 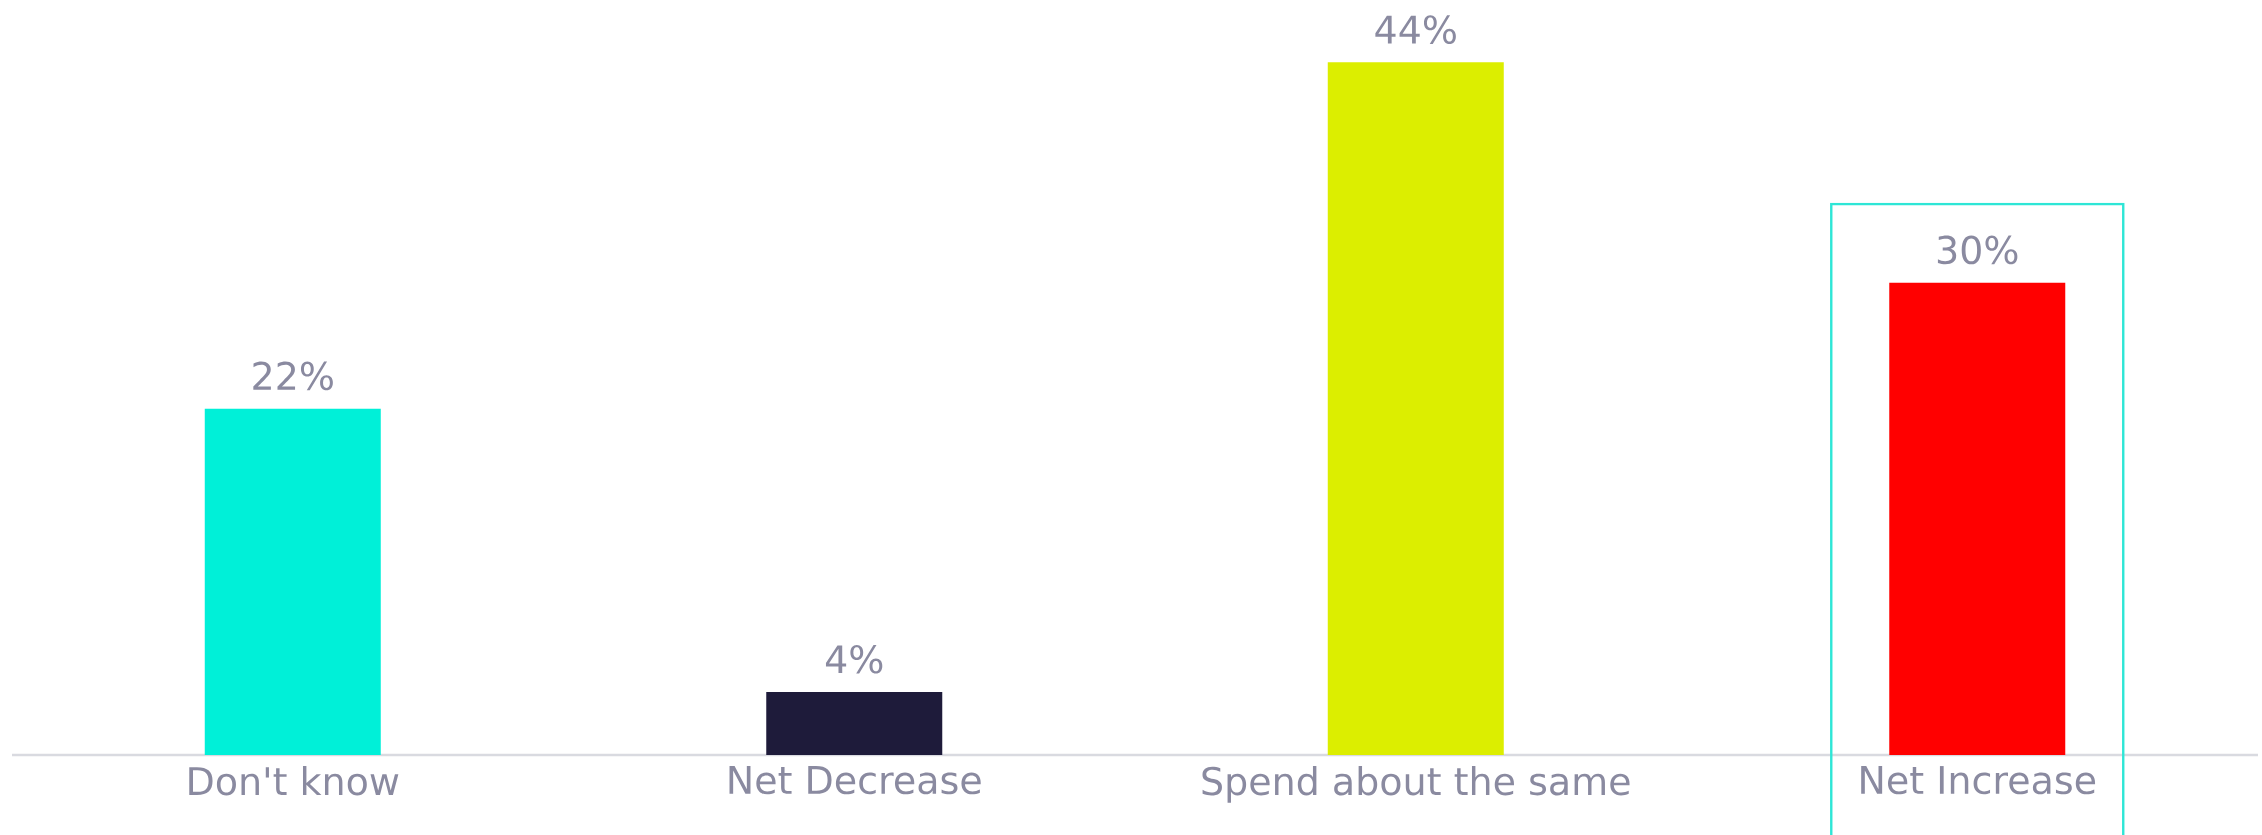 What do you see at coordinates (294, 781) in the screenshot?
I see `x-tick-label: Don't know` at bounding box center [294, 781].